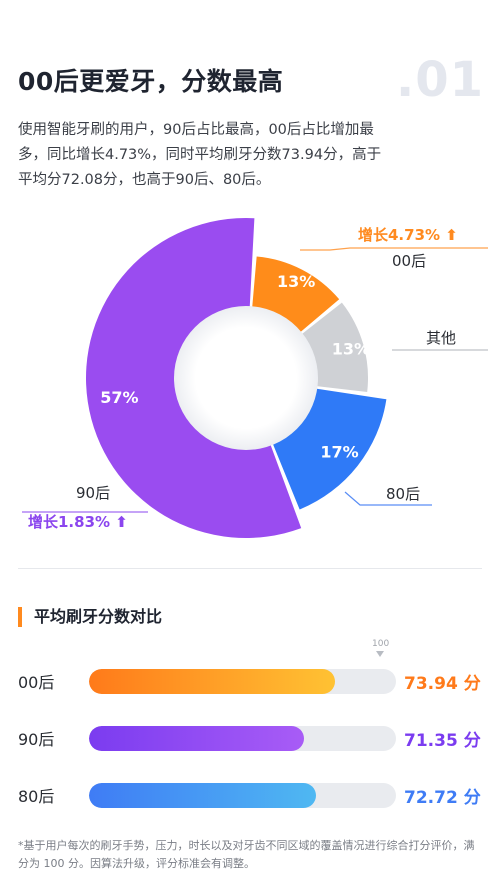 This screenshot has height=889, width=500. Describe the element at coordinates (442, 798) in the screenshot. I see `bar-value-label: 72.72 分` at that location.